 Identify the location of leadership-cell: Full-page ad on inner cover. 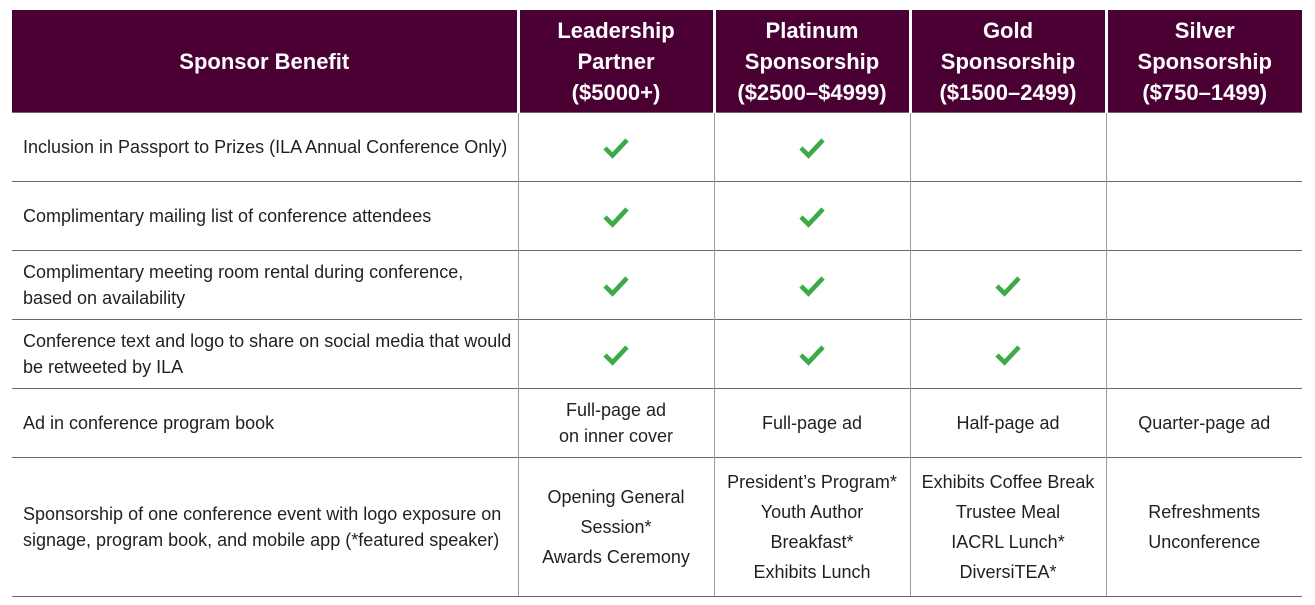
(615, 423).